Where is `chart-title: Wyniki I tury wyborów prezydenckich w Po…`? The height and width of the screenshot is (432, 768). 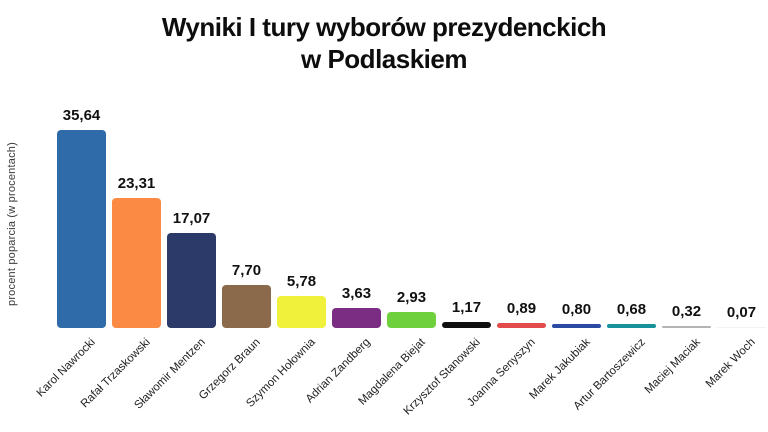
chart-title: Wyniki I tury wyborów prezydenckich w Po… is located at coordinates (384, 43).